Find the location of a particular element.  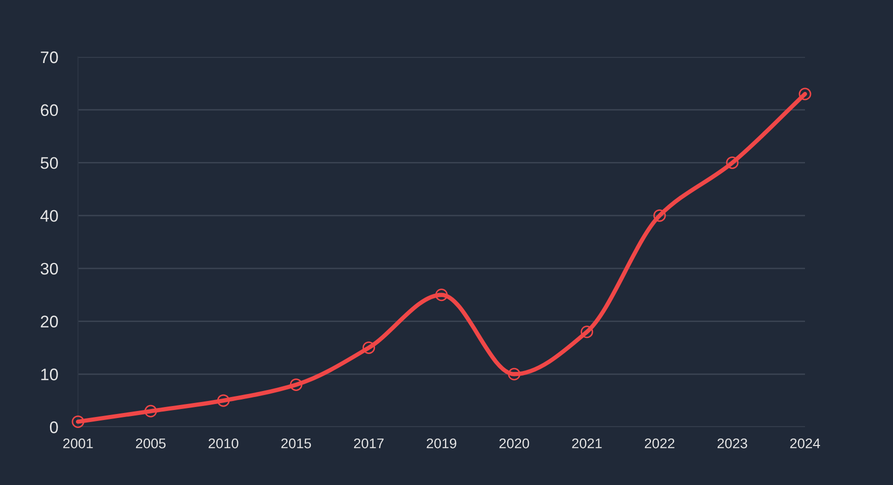

y-tick-label: 50 is located at coordinates (49, 163).